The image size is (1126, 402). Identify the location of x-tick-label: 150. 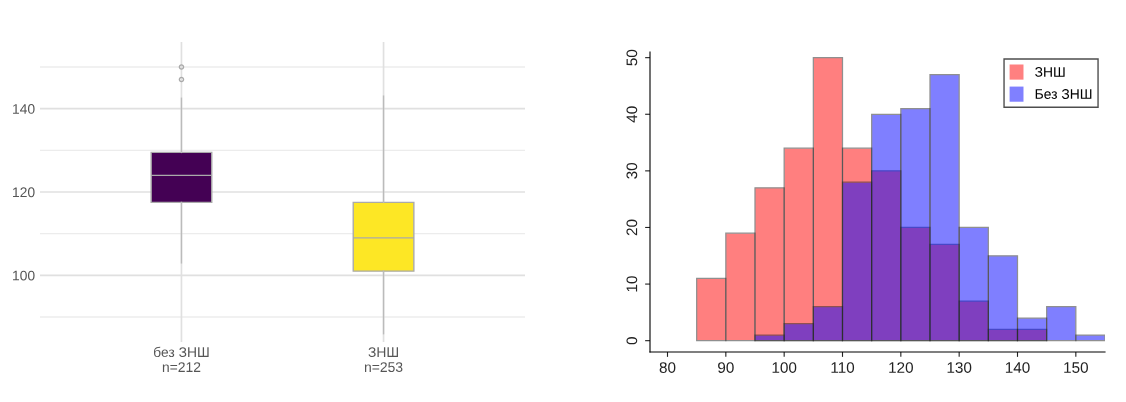
(1076, 367).